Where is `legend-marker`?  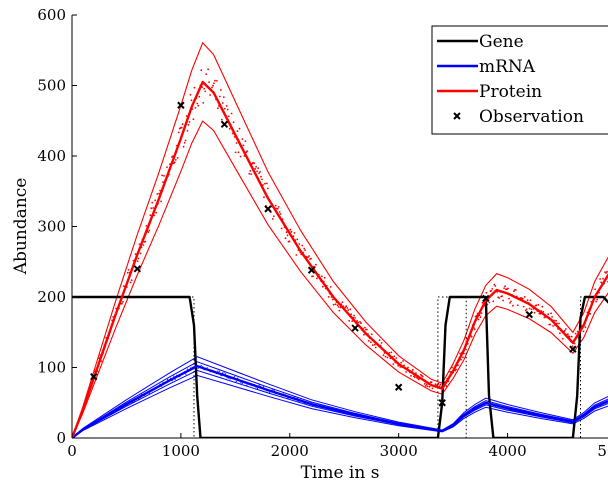 legend-marker is located at coordinates (457, 116).